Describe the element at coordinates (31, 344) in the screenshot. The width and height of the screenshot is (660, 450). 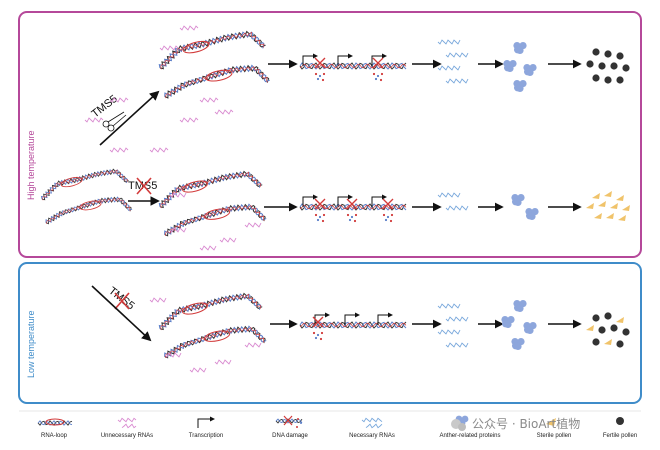
I see `low-temperature-label: Low temperature` at that location.